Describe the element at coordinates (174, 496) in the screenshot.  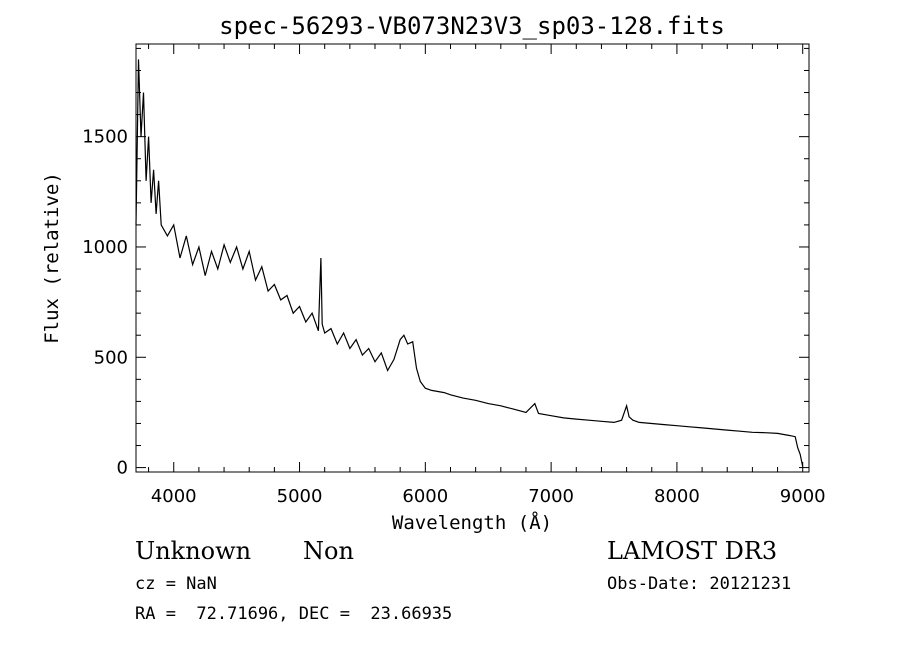
I see `x-tick-label: 4000` at that location.